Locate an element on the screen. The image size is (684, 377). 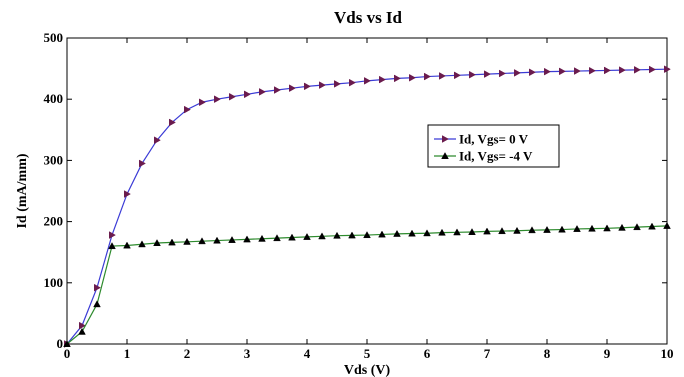
x-tick-label: 0 is located at coordinates (67, 353).